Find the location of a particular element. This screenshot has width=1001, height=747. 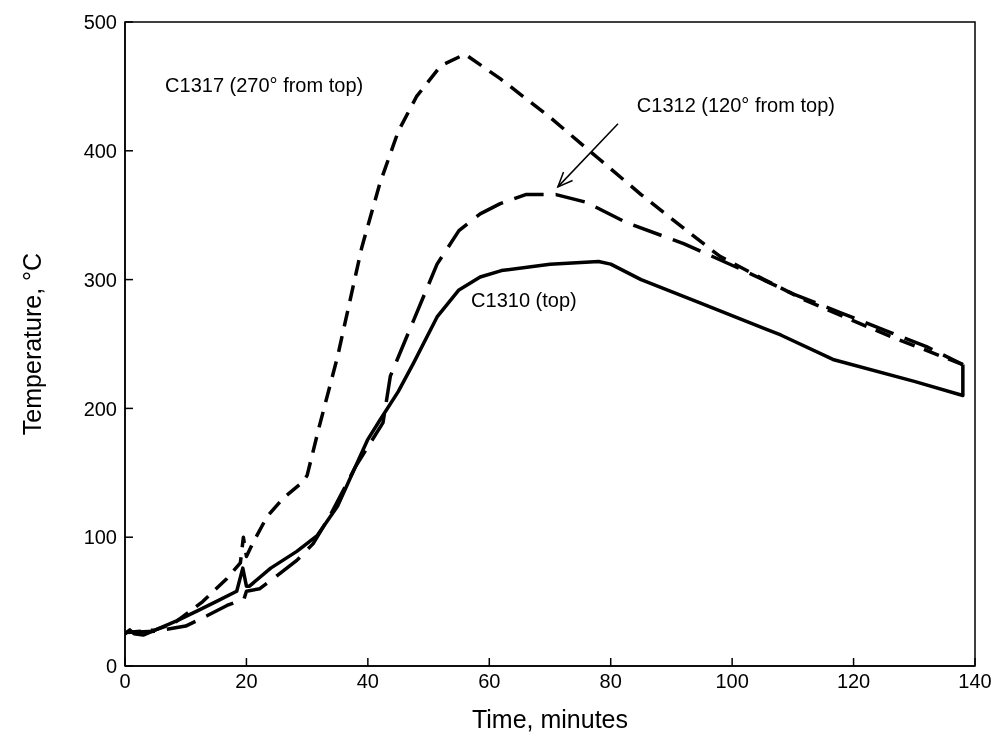

x-axis-title: Time, minutes is located at coordinates (550, 719).